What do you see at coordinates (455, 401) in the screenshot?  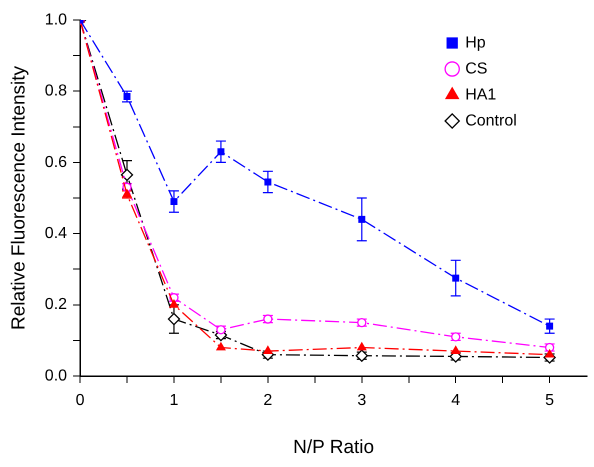 I see `x-tick-label: 4` at bounding box center [455, 401].